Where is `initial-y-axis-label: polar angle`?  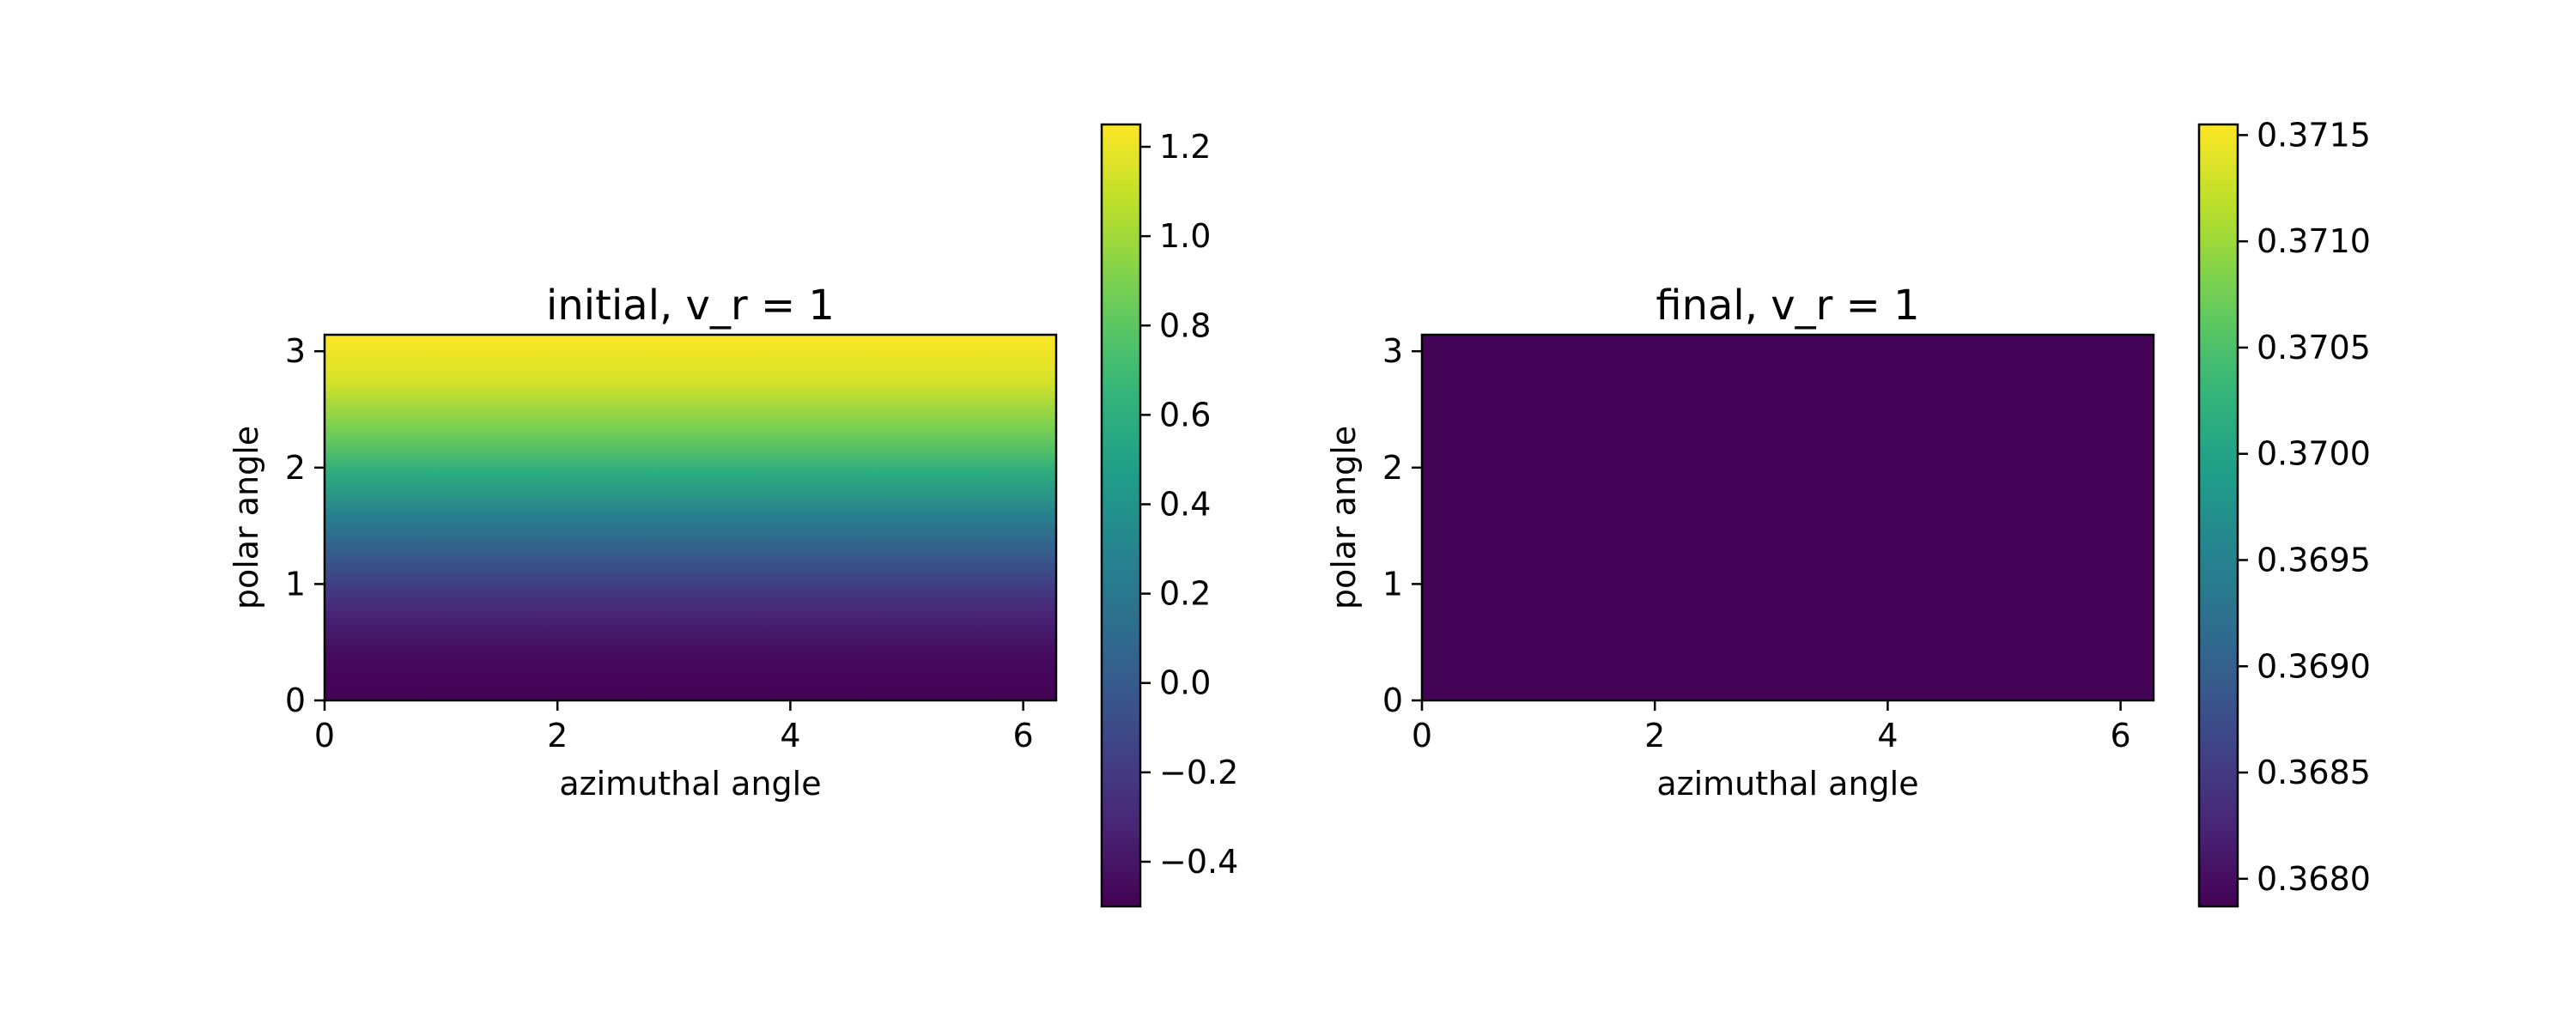 initial-y-axis-label: polar angle is located at coordinates (247, 517).